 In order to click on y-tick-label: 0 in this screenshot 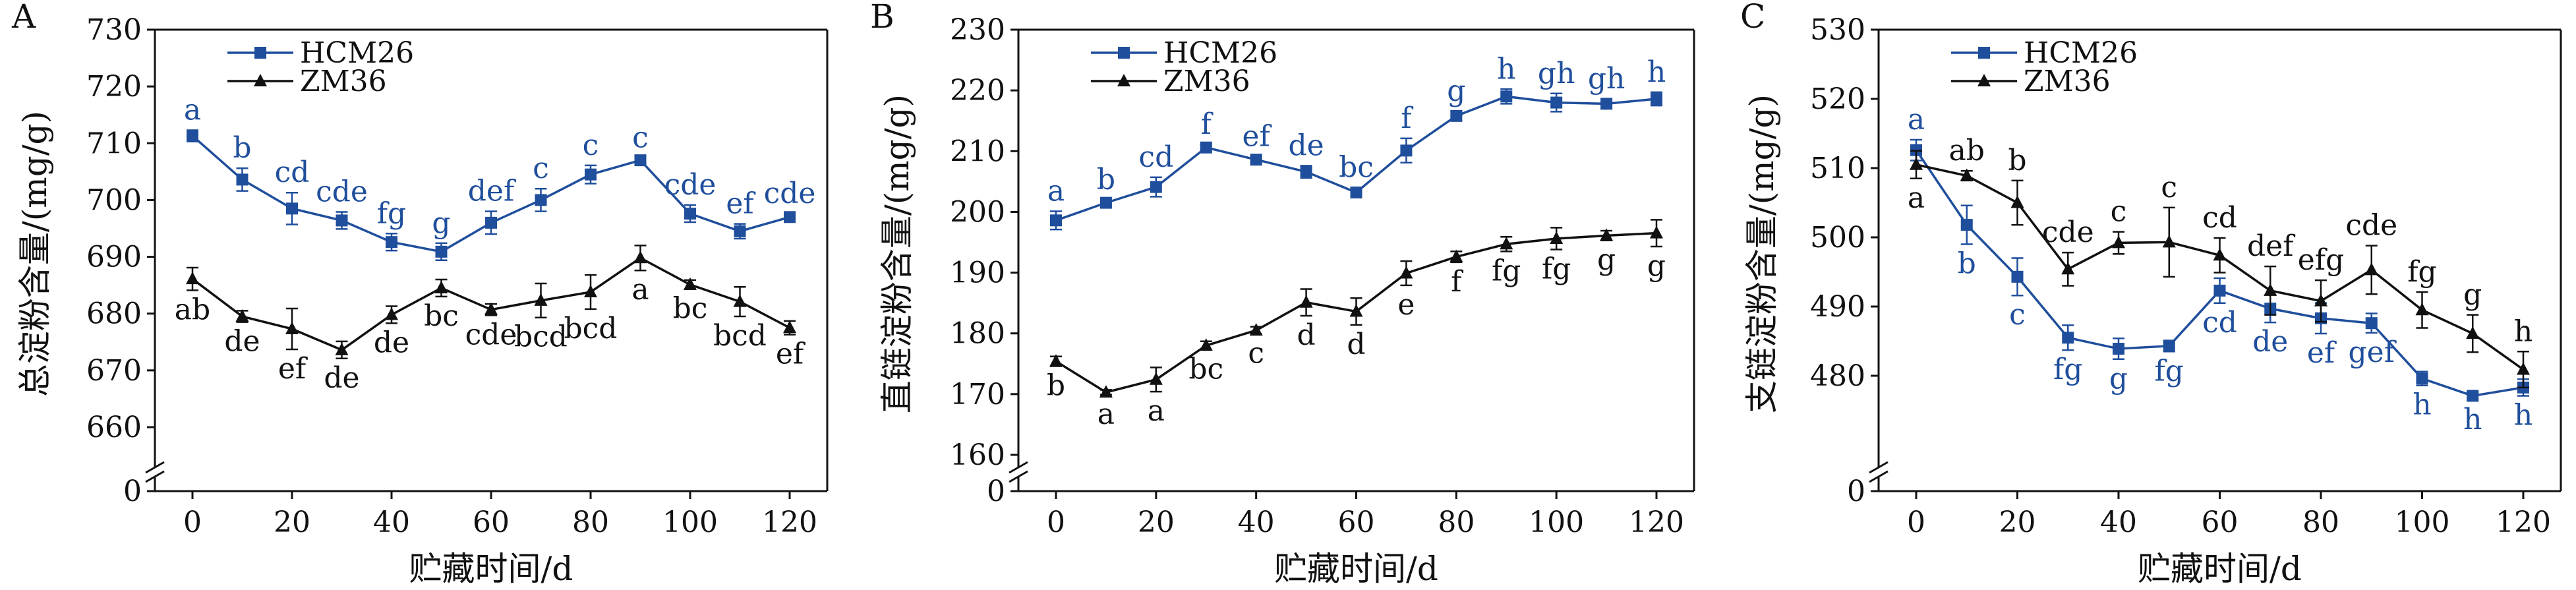, I will do `click(996, 491)`.